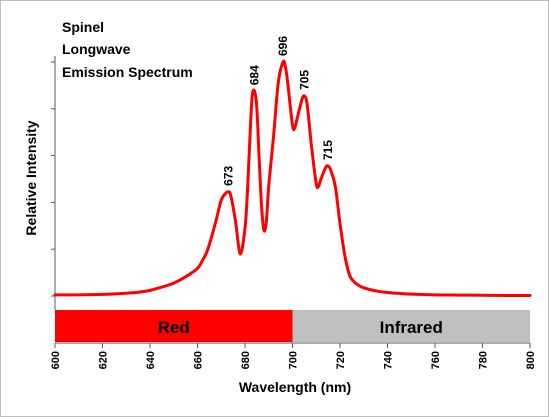 This screenshot has height=417, width=549. I want to click on band-infrared, so click(411, 326).